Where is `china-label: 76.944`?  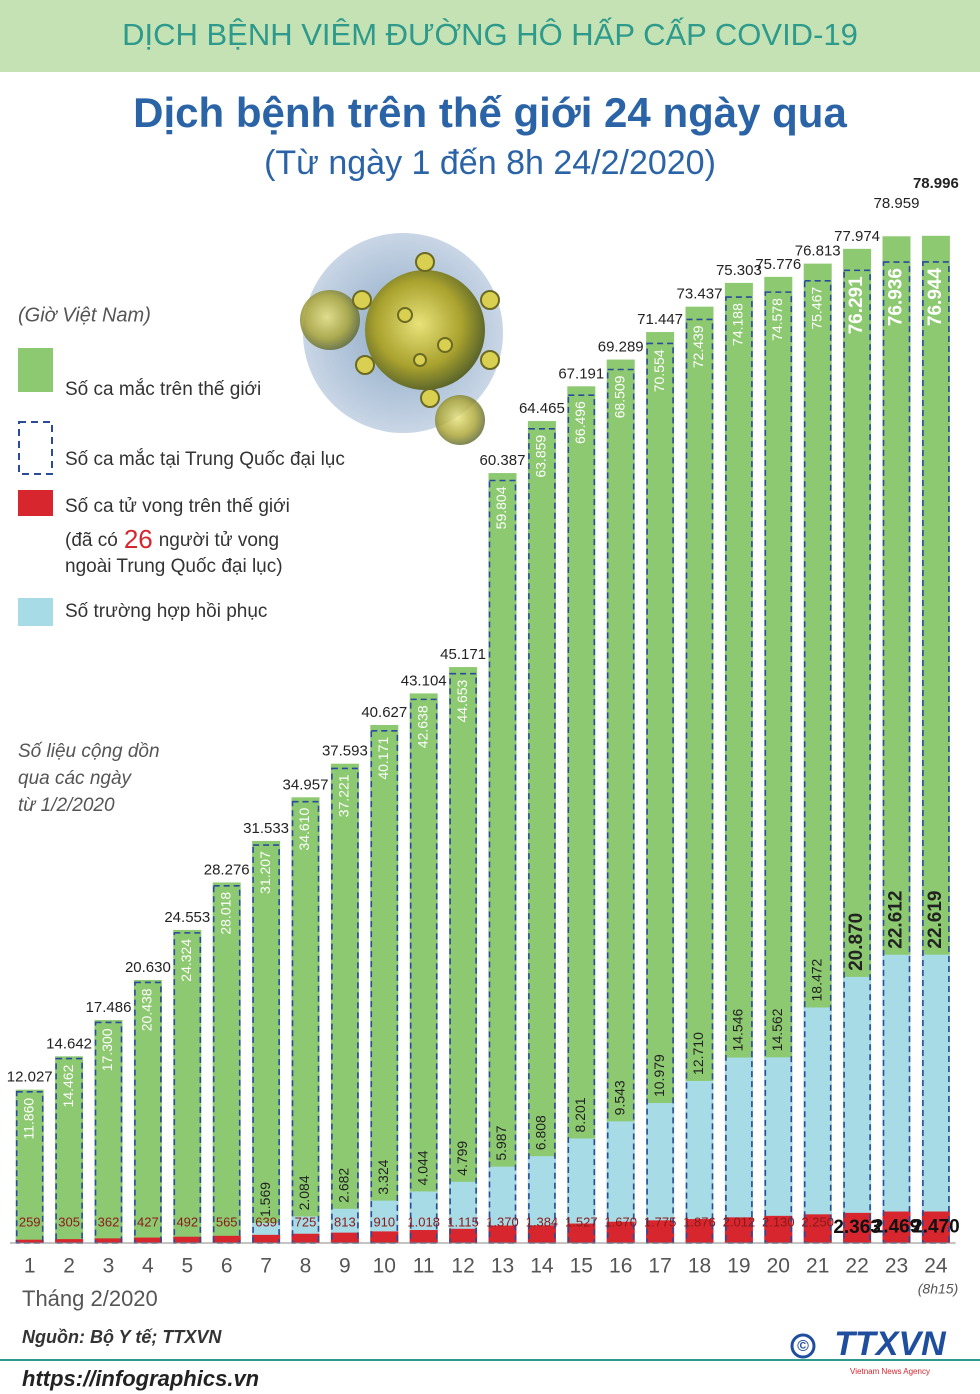
china-label: 76.944 is located at coordinates (935, 297).